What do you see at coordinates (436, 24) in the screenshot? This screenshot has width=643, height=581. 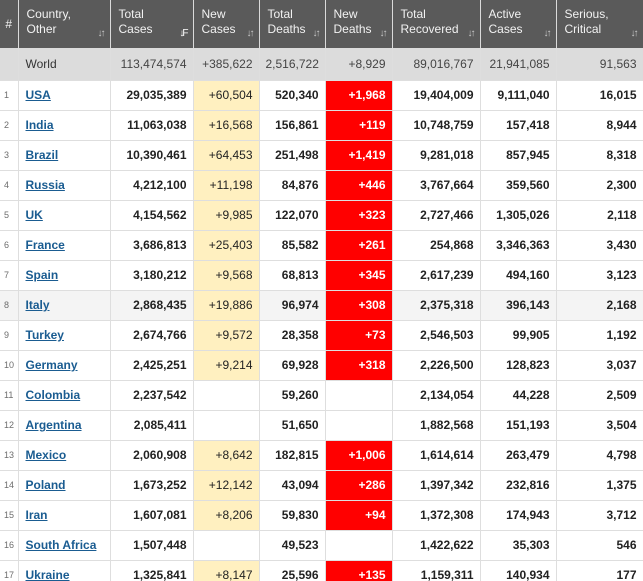 I see `column-header-total-recovered: Total Recovered ↓↑` at bounding box center [436, 24].